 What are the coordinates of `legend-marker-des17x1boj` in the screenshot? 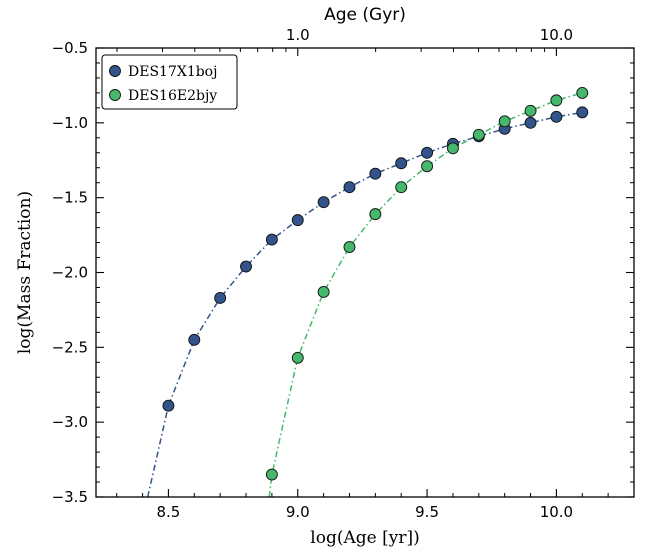 It's located at (115, 71).